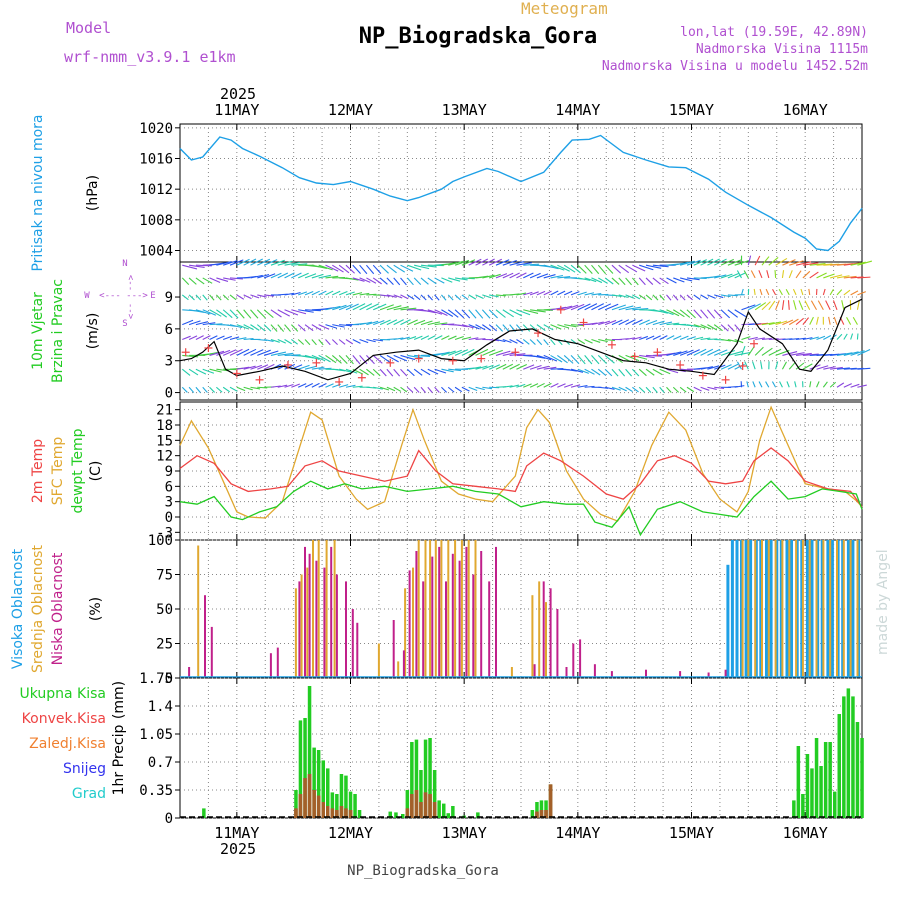 This screenshot has width=900, height=900. I want to click on temp-unit: (C), so click(96, 471).